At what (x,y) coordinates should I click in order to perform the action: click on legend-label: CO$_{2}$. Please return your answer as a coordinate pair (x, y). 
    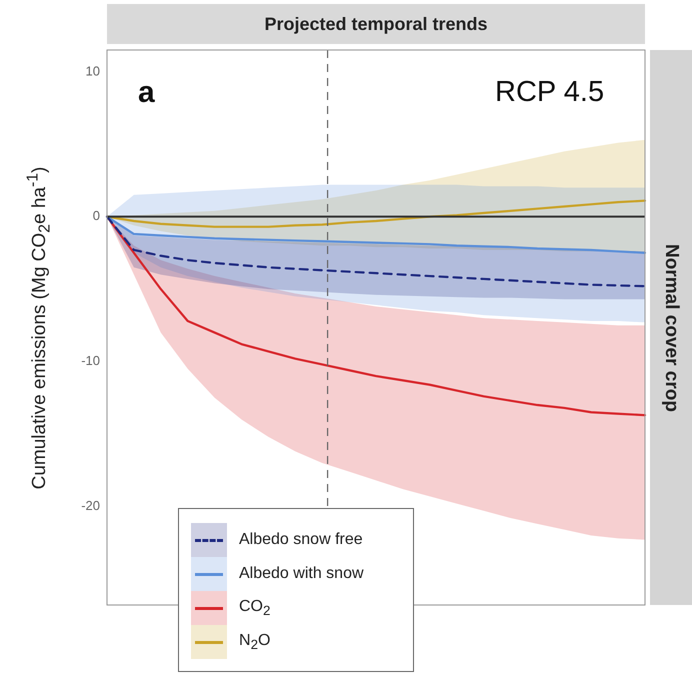
    Looking at the image, I should click on (254, 608).